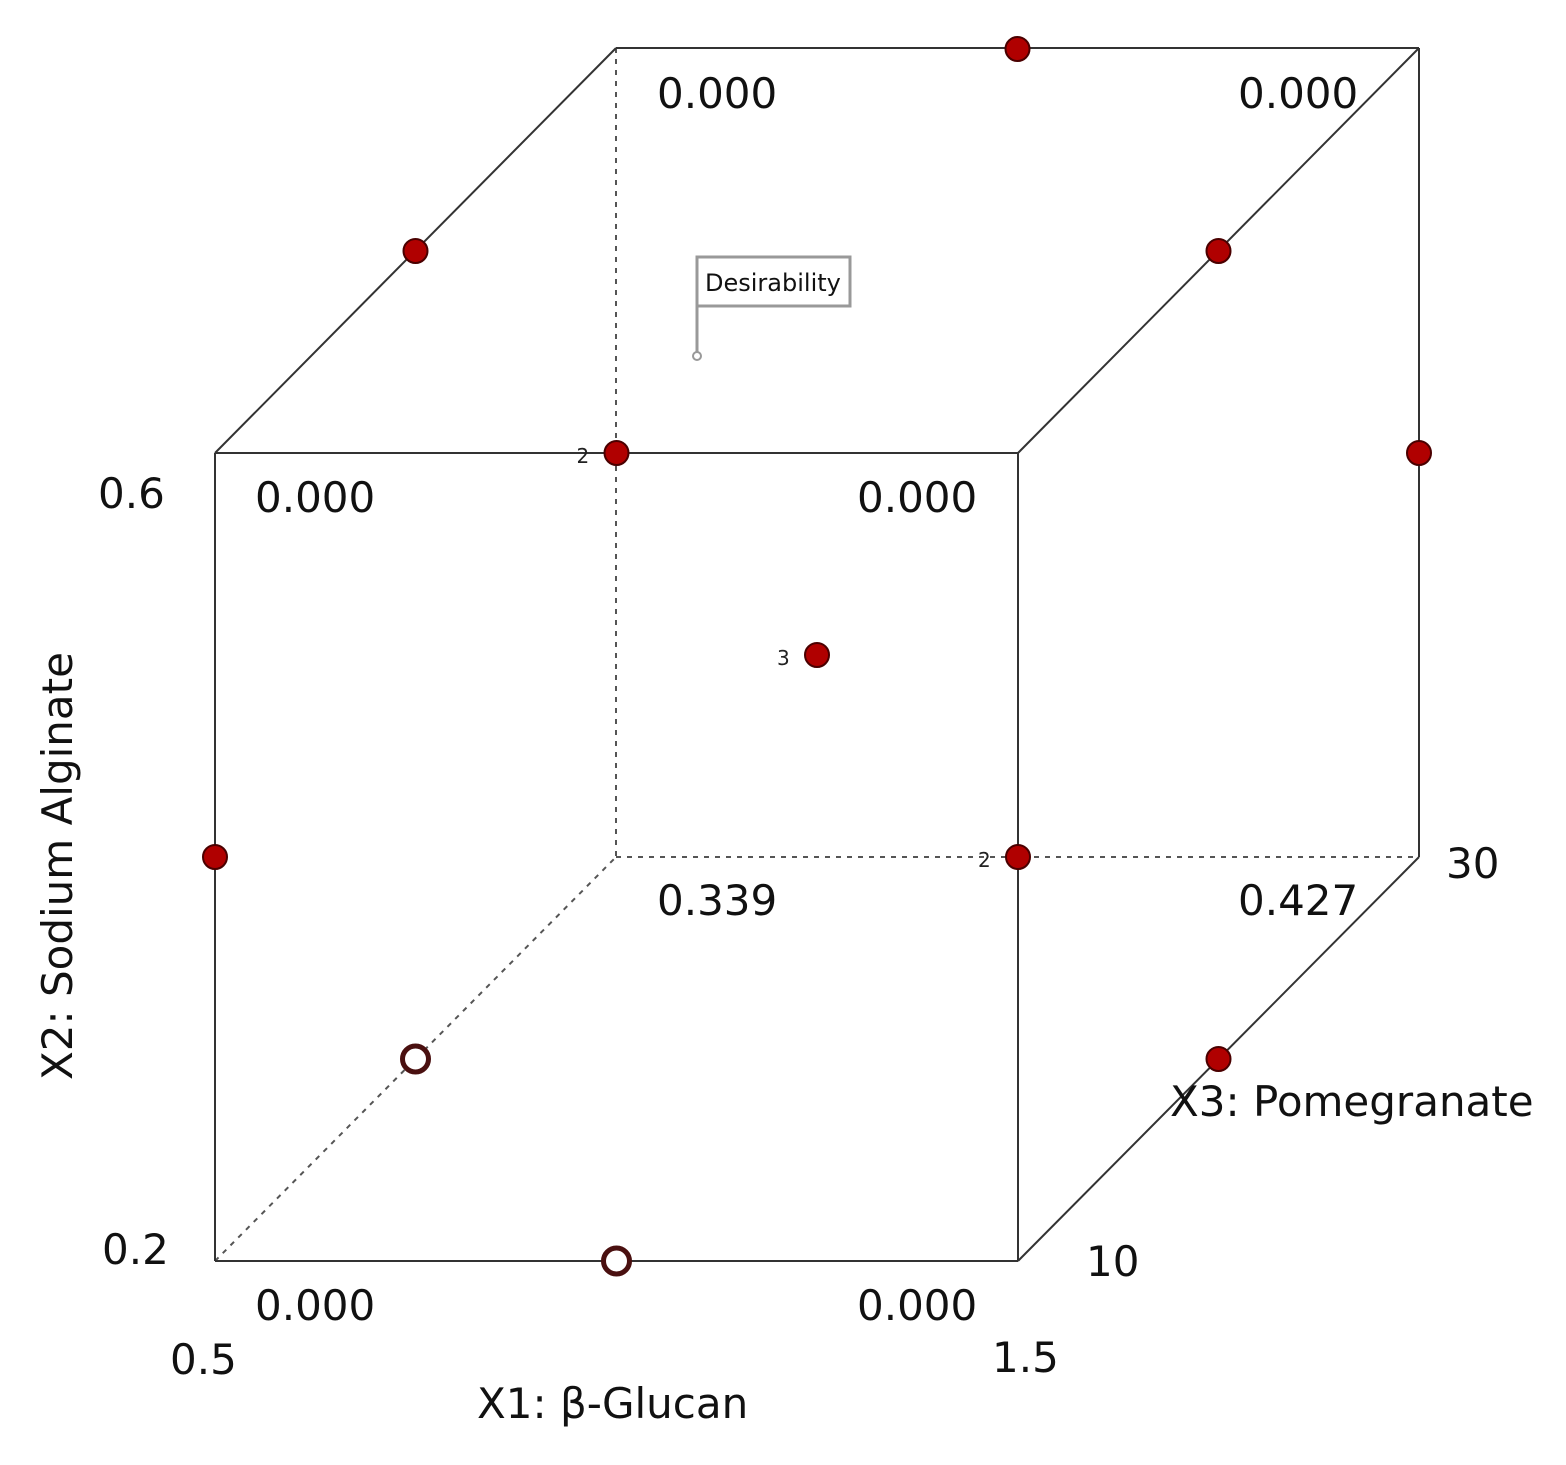  Describe the element at coordinates (57, 866) in the screenshot. I see `x2-axis-title: X2: Sodium Alginate` at that location.